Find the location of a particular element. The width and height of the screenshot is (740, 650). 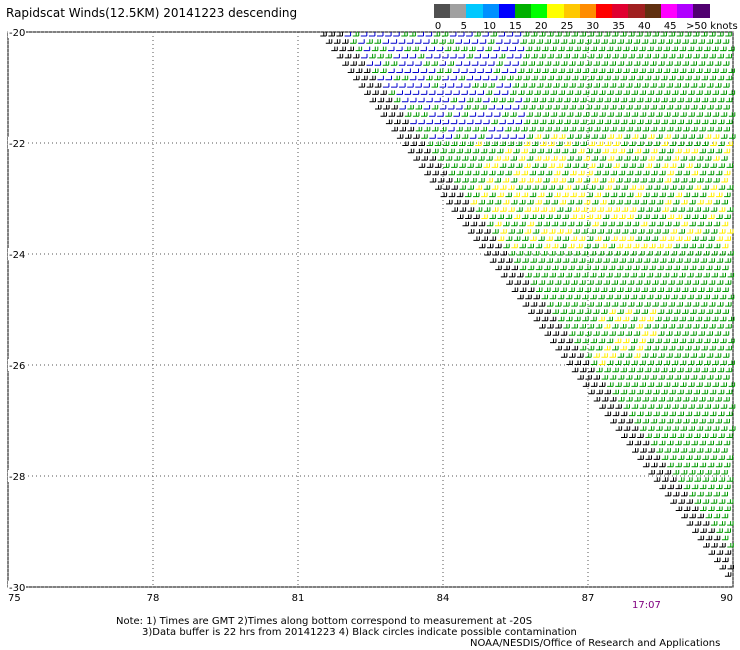

lon-tick-label: 75 is located at coordinates (14, 598).